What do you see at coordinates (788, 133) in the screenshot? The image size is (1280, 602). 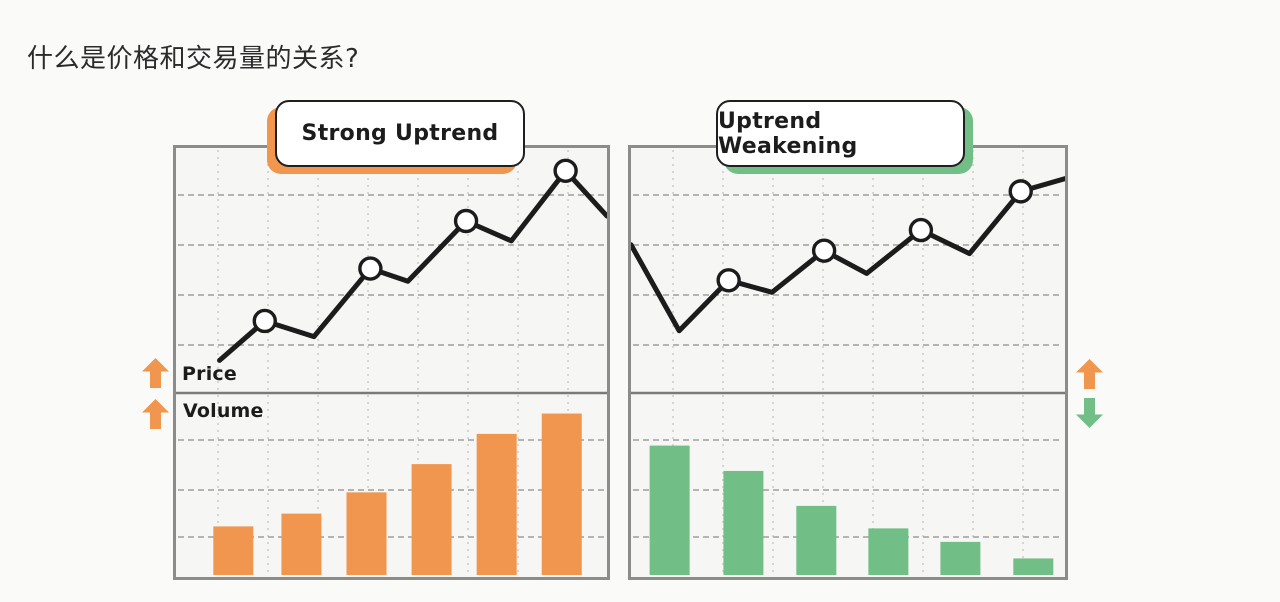 I see `chart-title-label: Uptrend Weakening` at bounding box center [788, 133].